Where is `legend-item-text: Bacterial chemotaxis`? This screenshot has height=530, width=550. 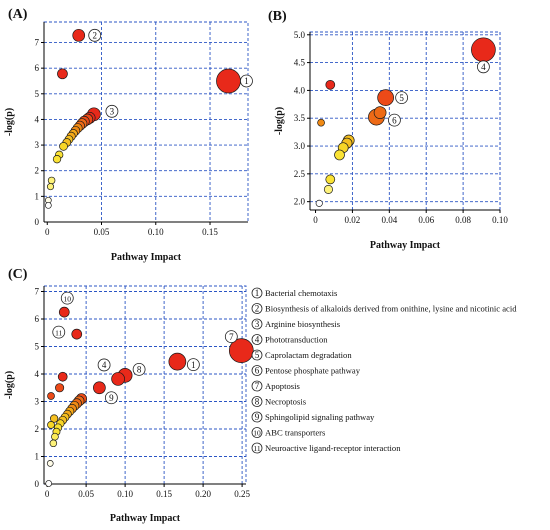 legend-item-text: Bacterial chemotaxis is located at coordinates (301, 293).